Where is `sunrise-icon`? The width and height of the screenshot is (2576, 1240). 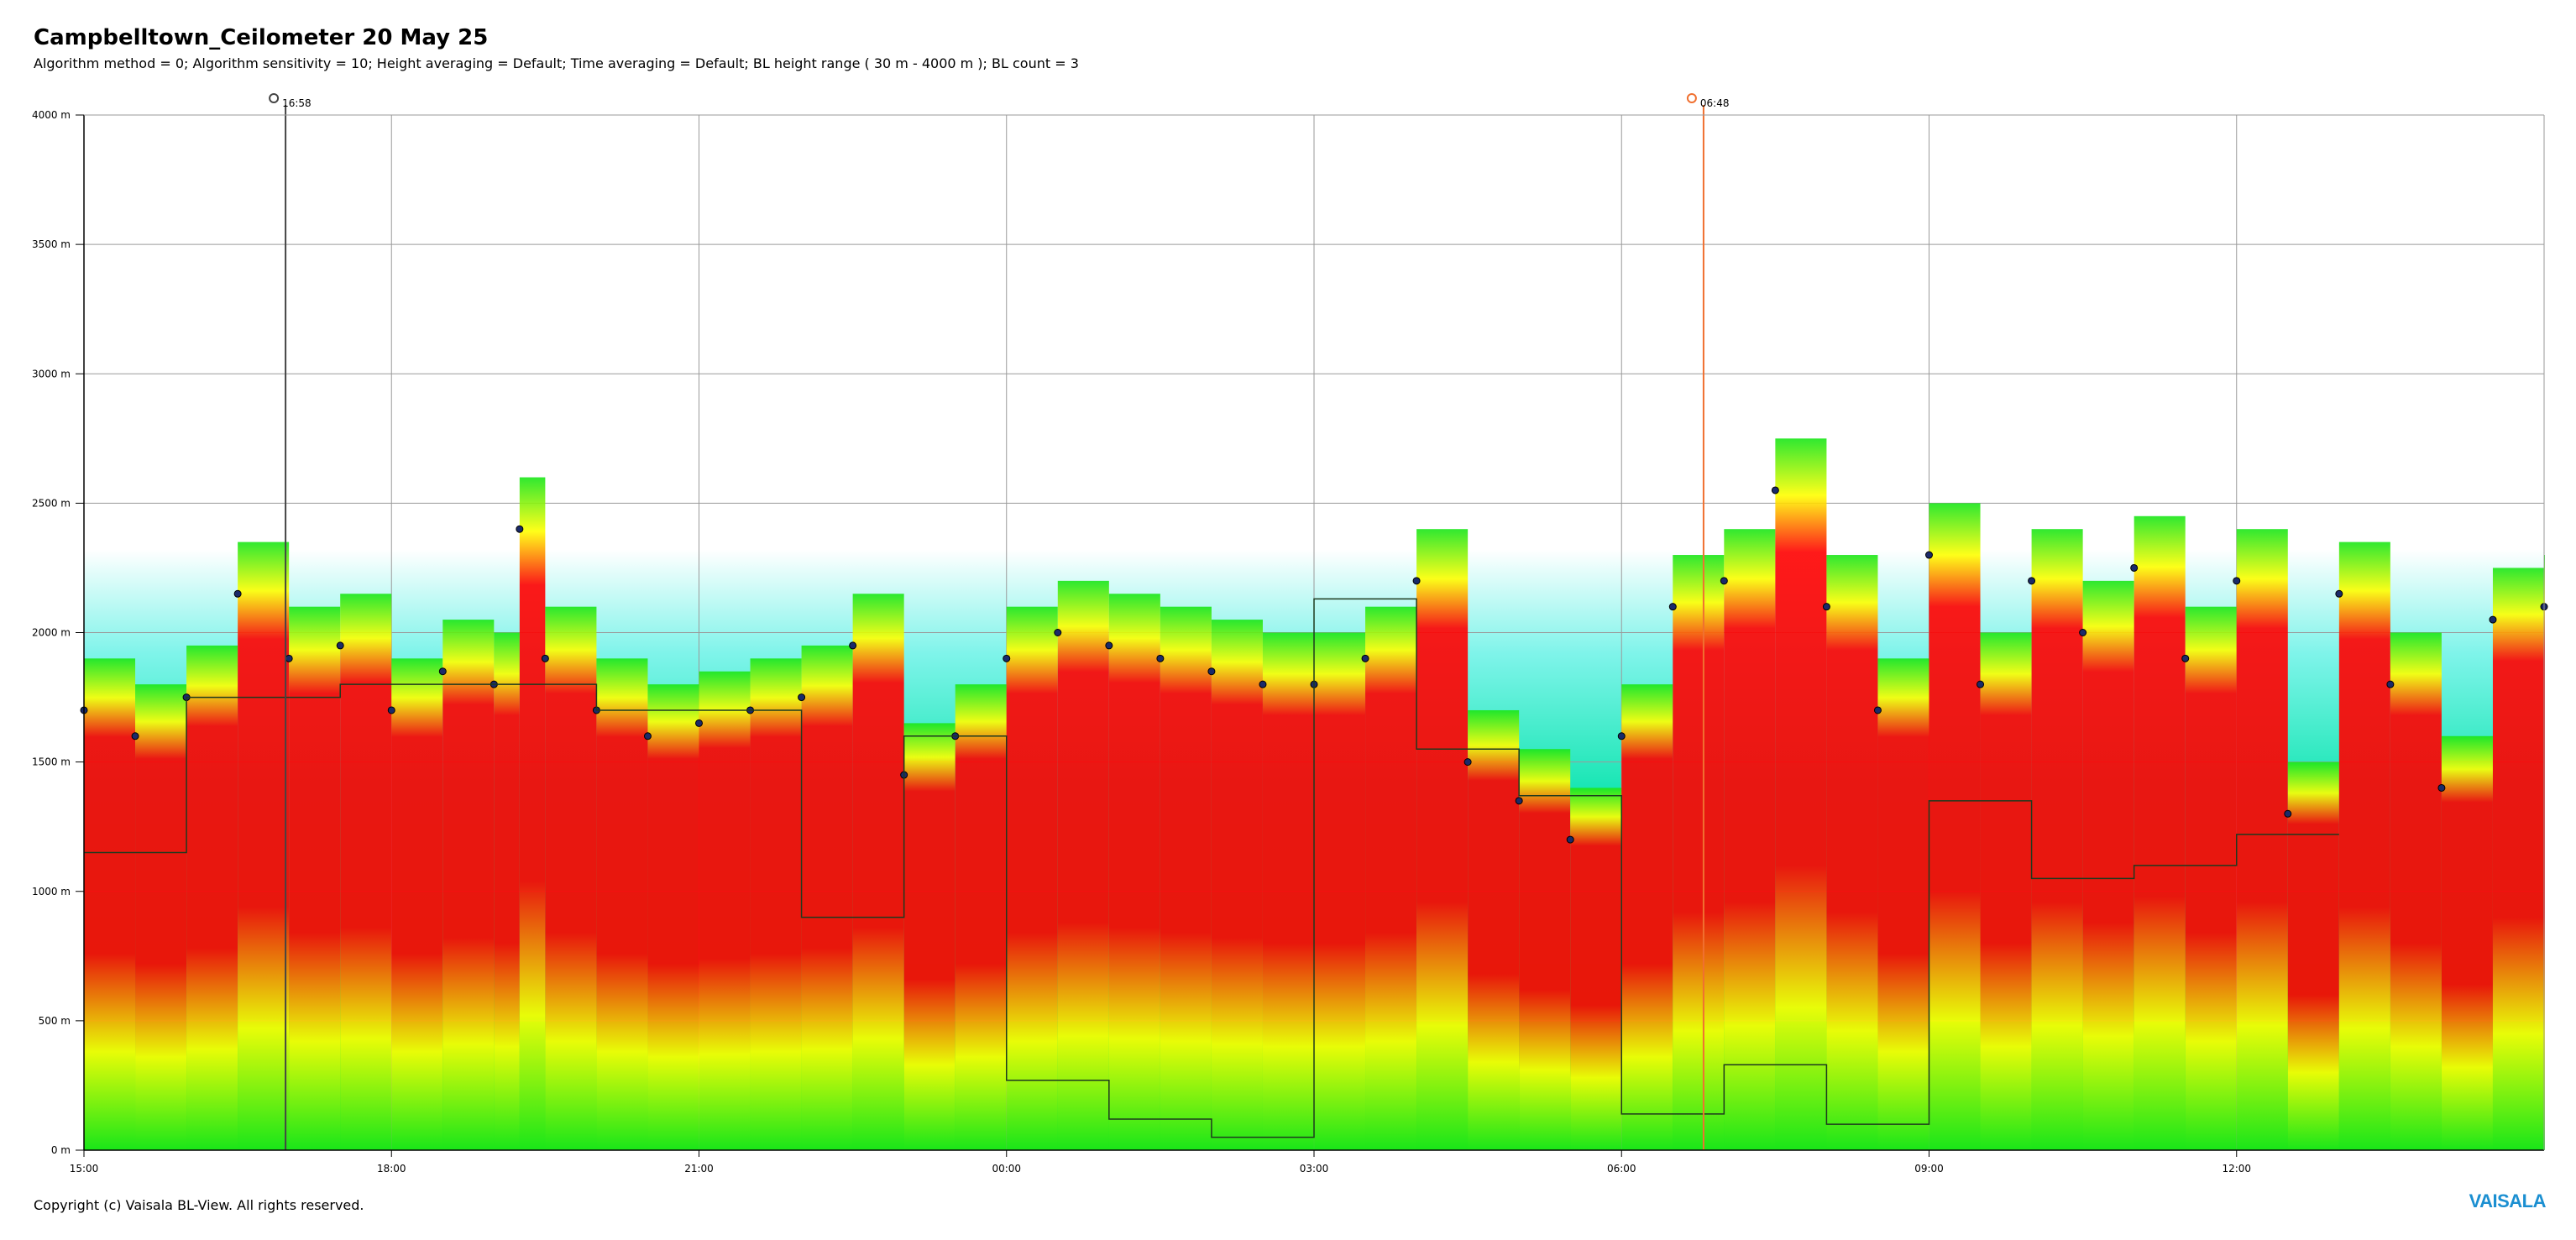
sunrise-icon is located at coordinates (1691, 98).